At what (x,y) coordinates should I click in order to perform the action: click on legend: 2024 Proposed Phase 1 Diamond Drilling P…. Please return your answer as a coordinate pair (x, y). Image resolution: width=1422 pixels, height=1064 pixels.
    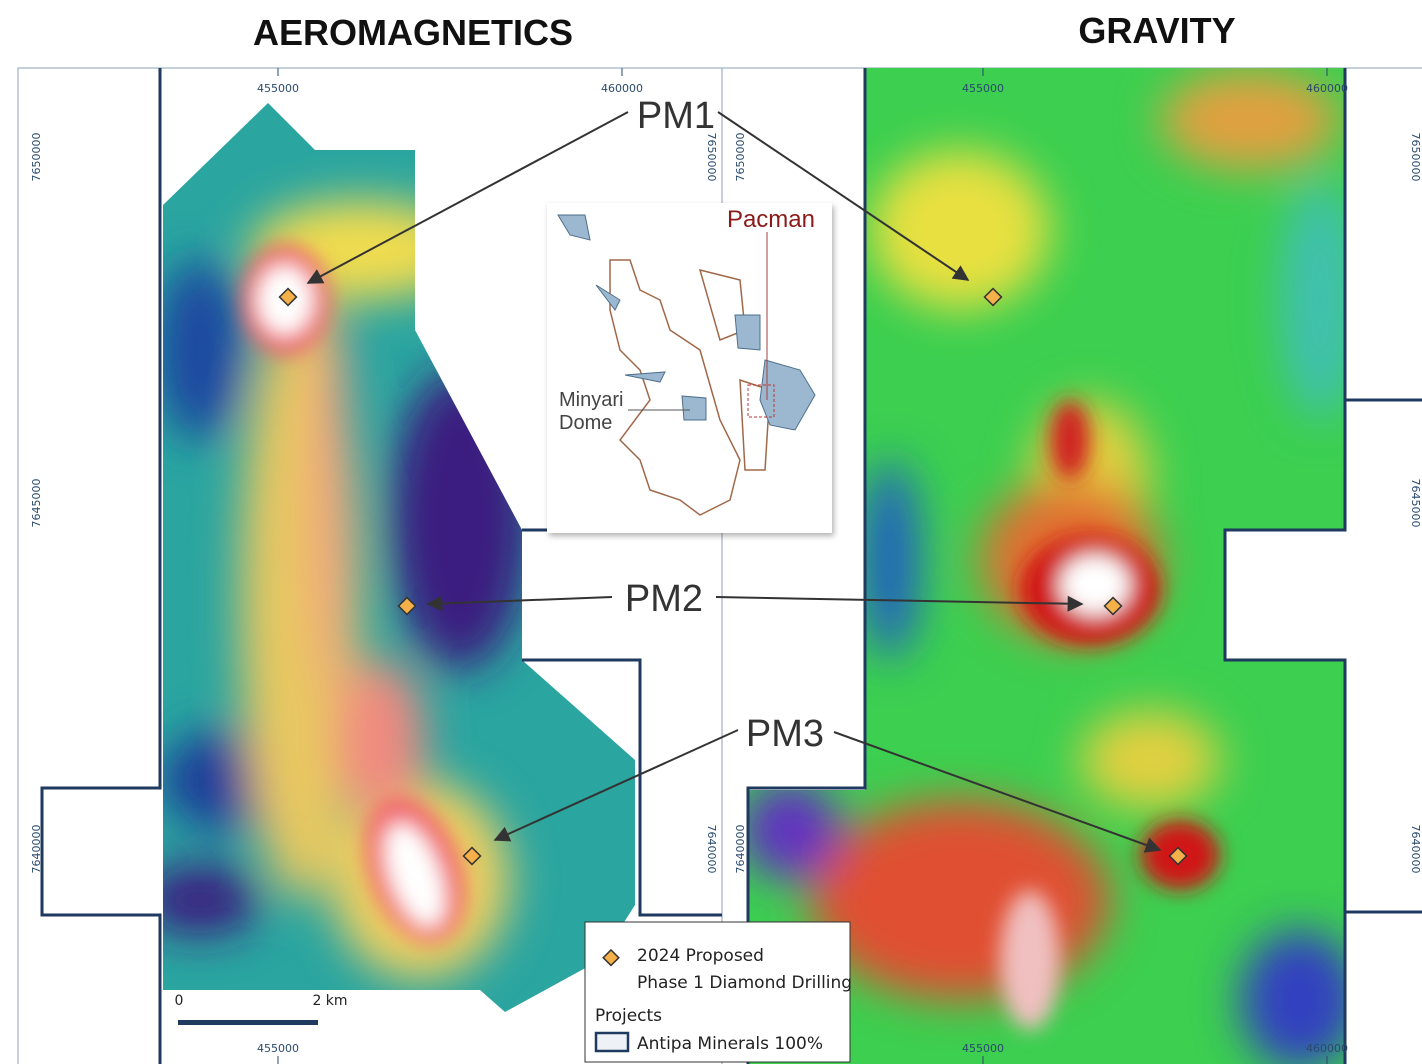
    Looking at the image, I should click on (718, 992).